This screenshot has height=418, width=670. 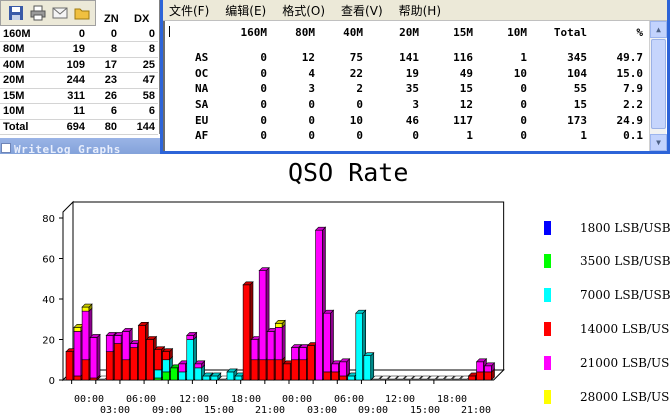 I want to click on y-tick-label: 60, so click(x=48, y=260).